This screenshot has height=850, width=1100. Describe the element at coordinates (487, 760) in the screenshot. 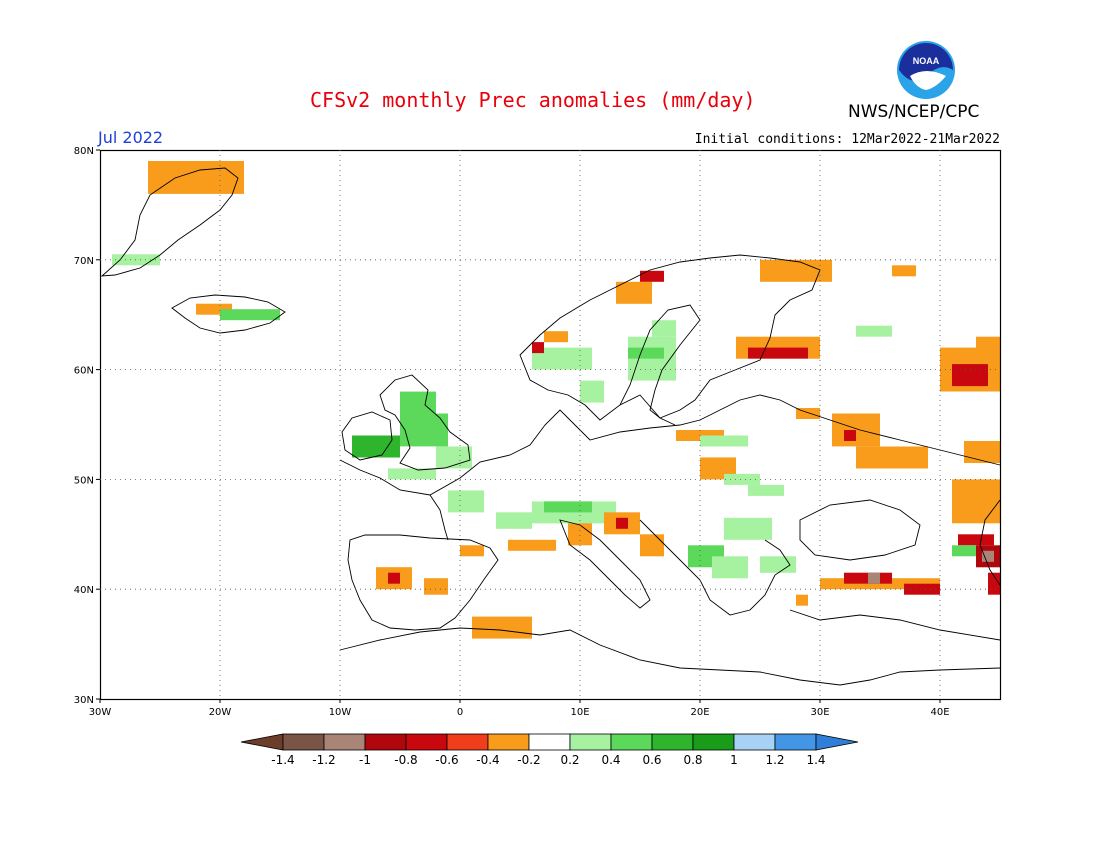

I see `colorbar-label: -0.4` at that location.